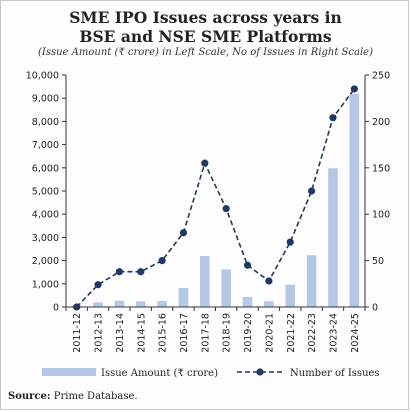  What do you see at coordinates (355, 333) in the screenshot?
I see `x-tick-label-2024-25: 2024-25` at bounding box center [355, 333].